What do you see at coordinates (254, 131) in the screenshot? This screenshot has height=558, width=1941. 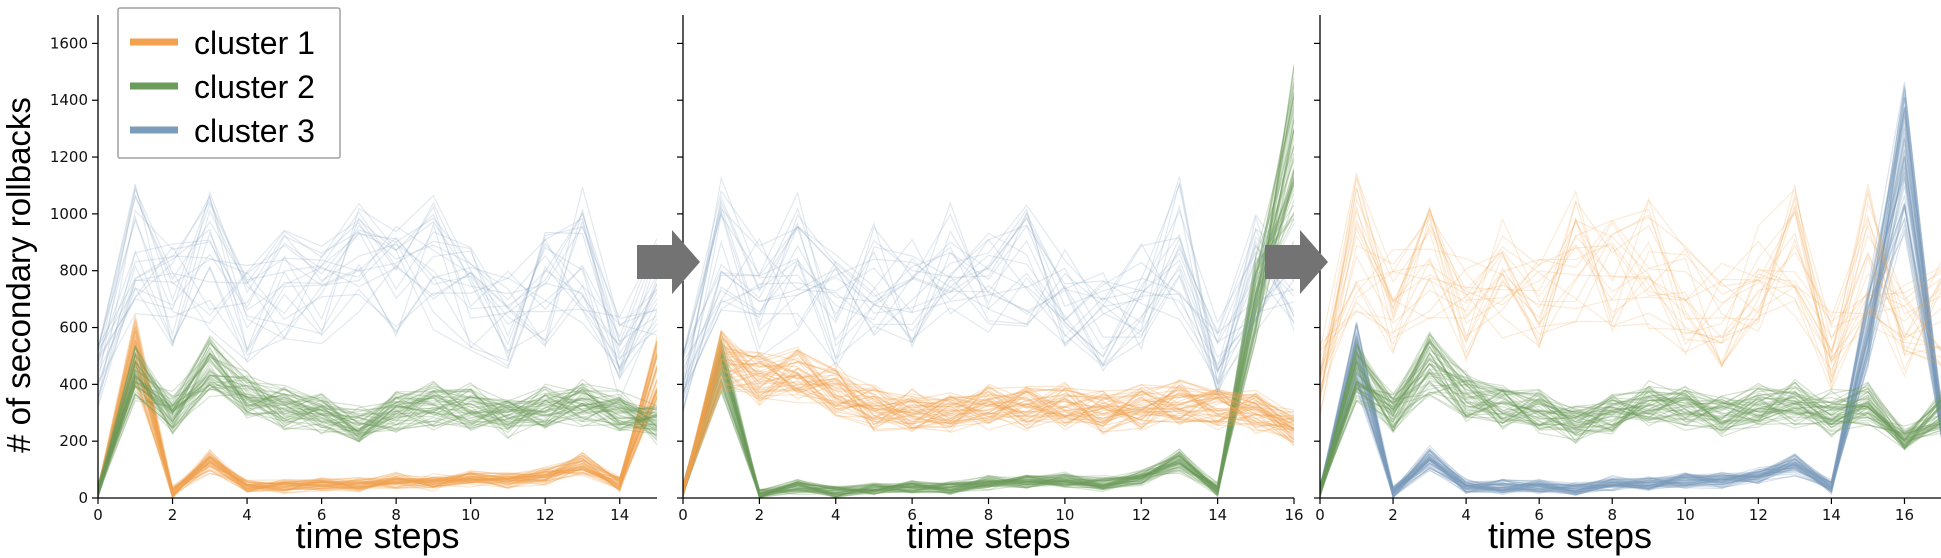 I see `legend-label-cluster-3: cluster 3` at bounding box center [254, 131].